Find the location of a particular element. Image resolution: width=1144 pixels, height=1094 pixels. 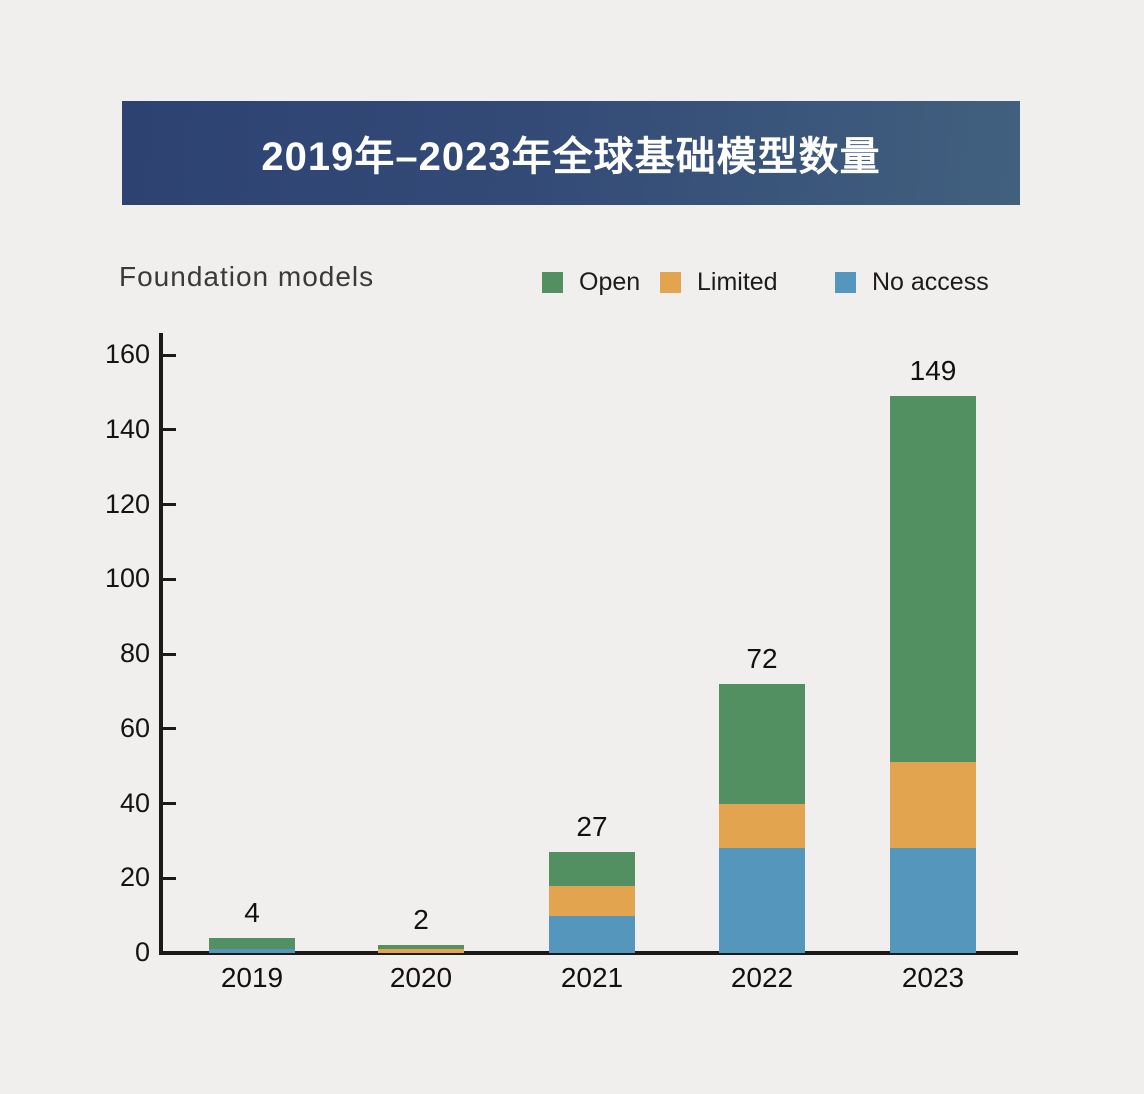

x-tick-label-2023: 2023 is located at coordinates (933, 977).